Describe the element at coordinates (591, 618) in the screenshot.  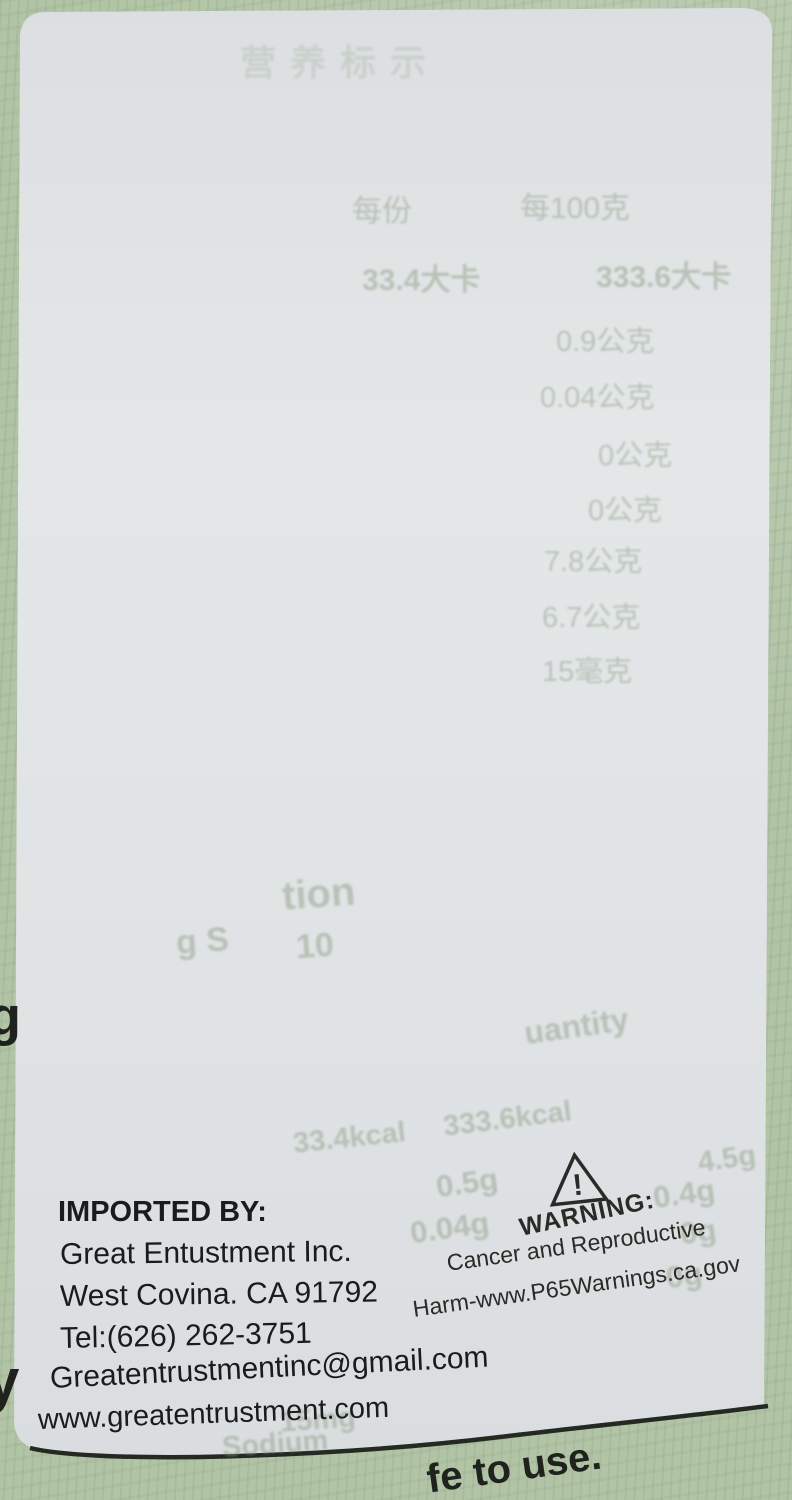
I see `ghost-text: 6.7公克` at that location.